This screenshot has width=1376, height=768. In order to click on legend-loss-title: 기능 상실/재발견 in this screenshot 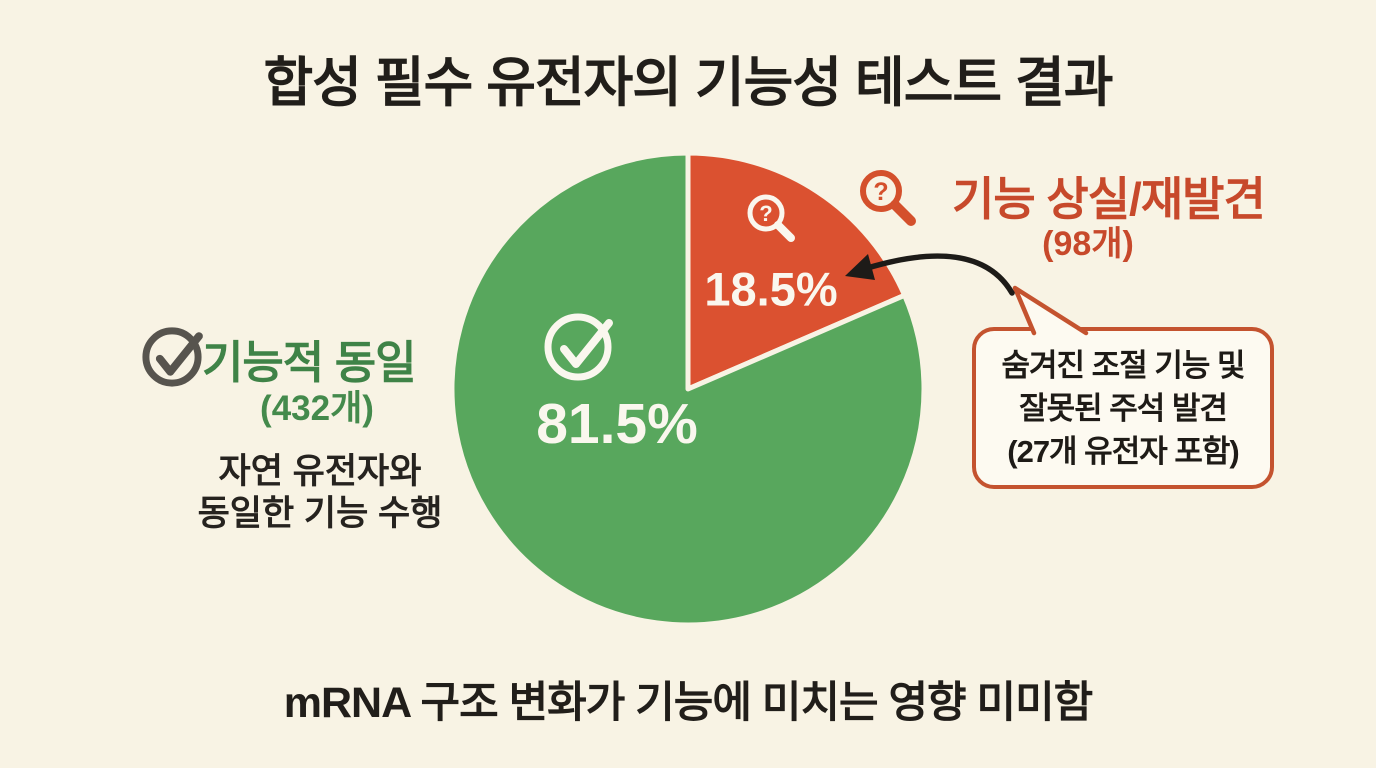, I will do `click(1109, 199)`.